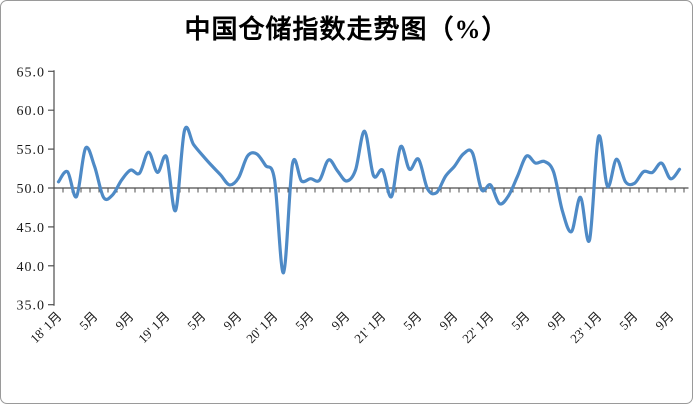 This screenshot has height=404, width=693. I want to click on y-tick-labels: 65.0 60.0 55.0 50.0 45.0 40.0 35.0, so click(31, 189).